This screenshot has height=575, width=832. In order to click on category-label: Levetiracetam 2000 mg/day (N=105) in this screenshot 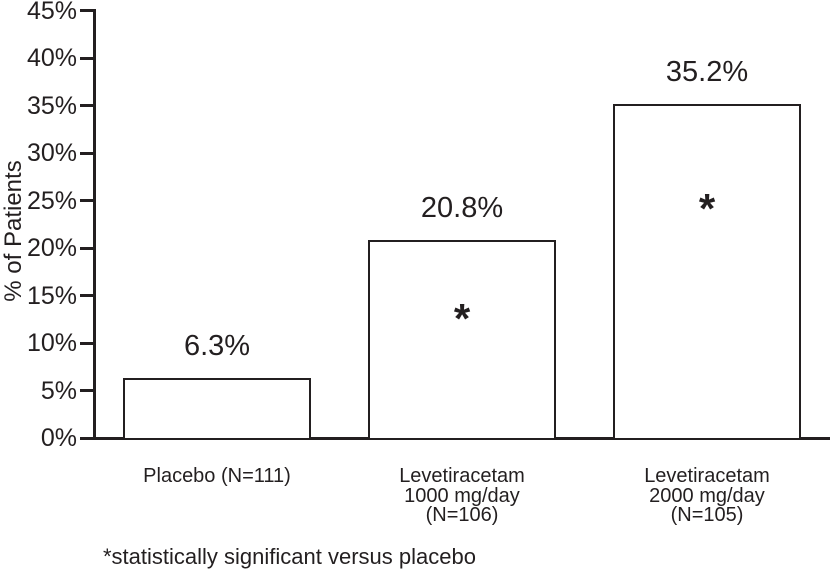, I will do `click(707, 495)`.